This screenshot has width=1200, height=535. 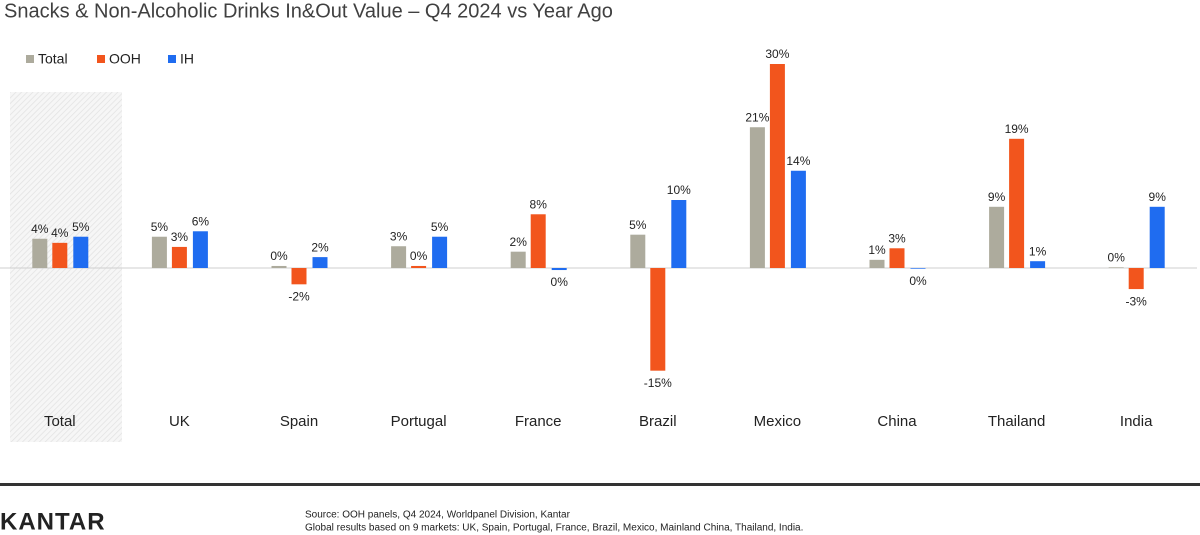 What do you see at coordinates (658, 383) in the screenshot?
I see `data-label: -15%` at bounding box center [658, 383].